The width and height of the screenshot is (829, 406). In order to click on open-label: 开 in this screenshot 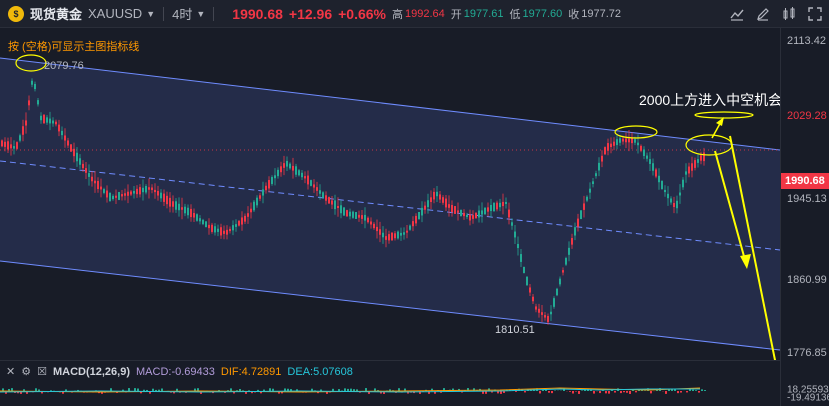, I will do `click(456, 14)`.